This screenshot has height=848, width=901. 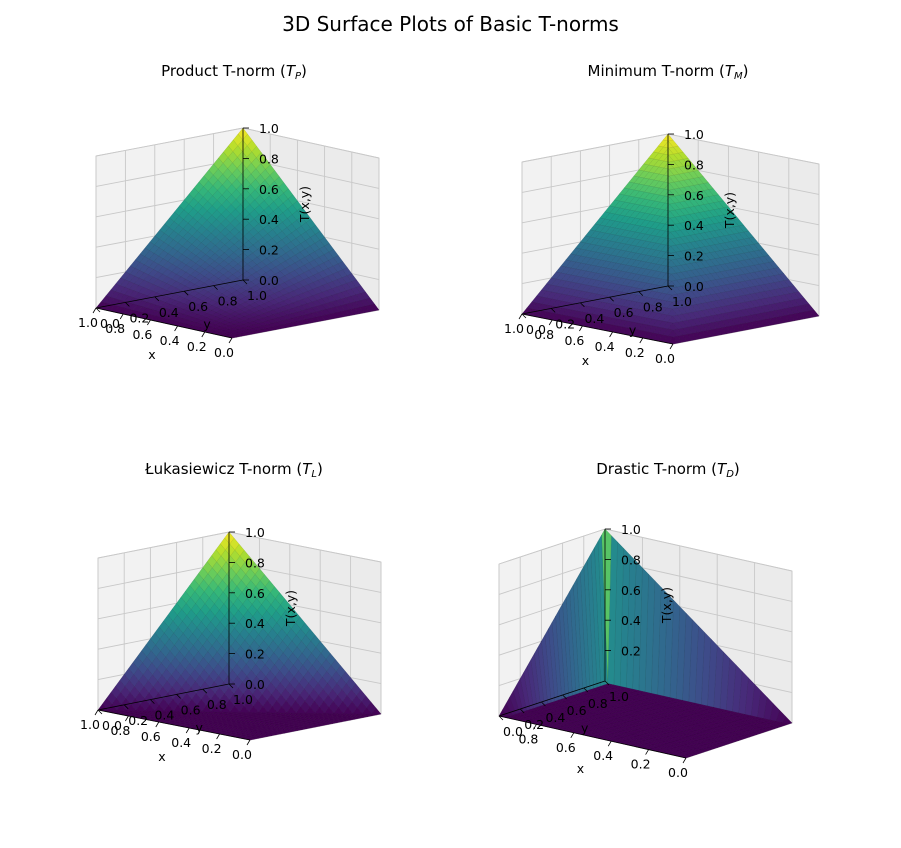 What do you see at coordinates (668, 470) in the screenshot?
I see `subplot-title: Drastic T-norm (TD)` at bounding box center [668, 470].